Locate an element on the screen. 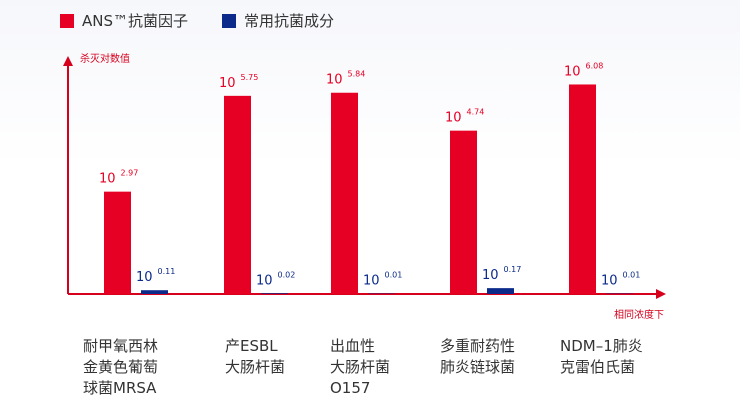  x-axis-label: 相同浓度下 is located at coordinates (639, 314).